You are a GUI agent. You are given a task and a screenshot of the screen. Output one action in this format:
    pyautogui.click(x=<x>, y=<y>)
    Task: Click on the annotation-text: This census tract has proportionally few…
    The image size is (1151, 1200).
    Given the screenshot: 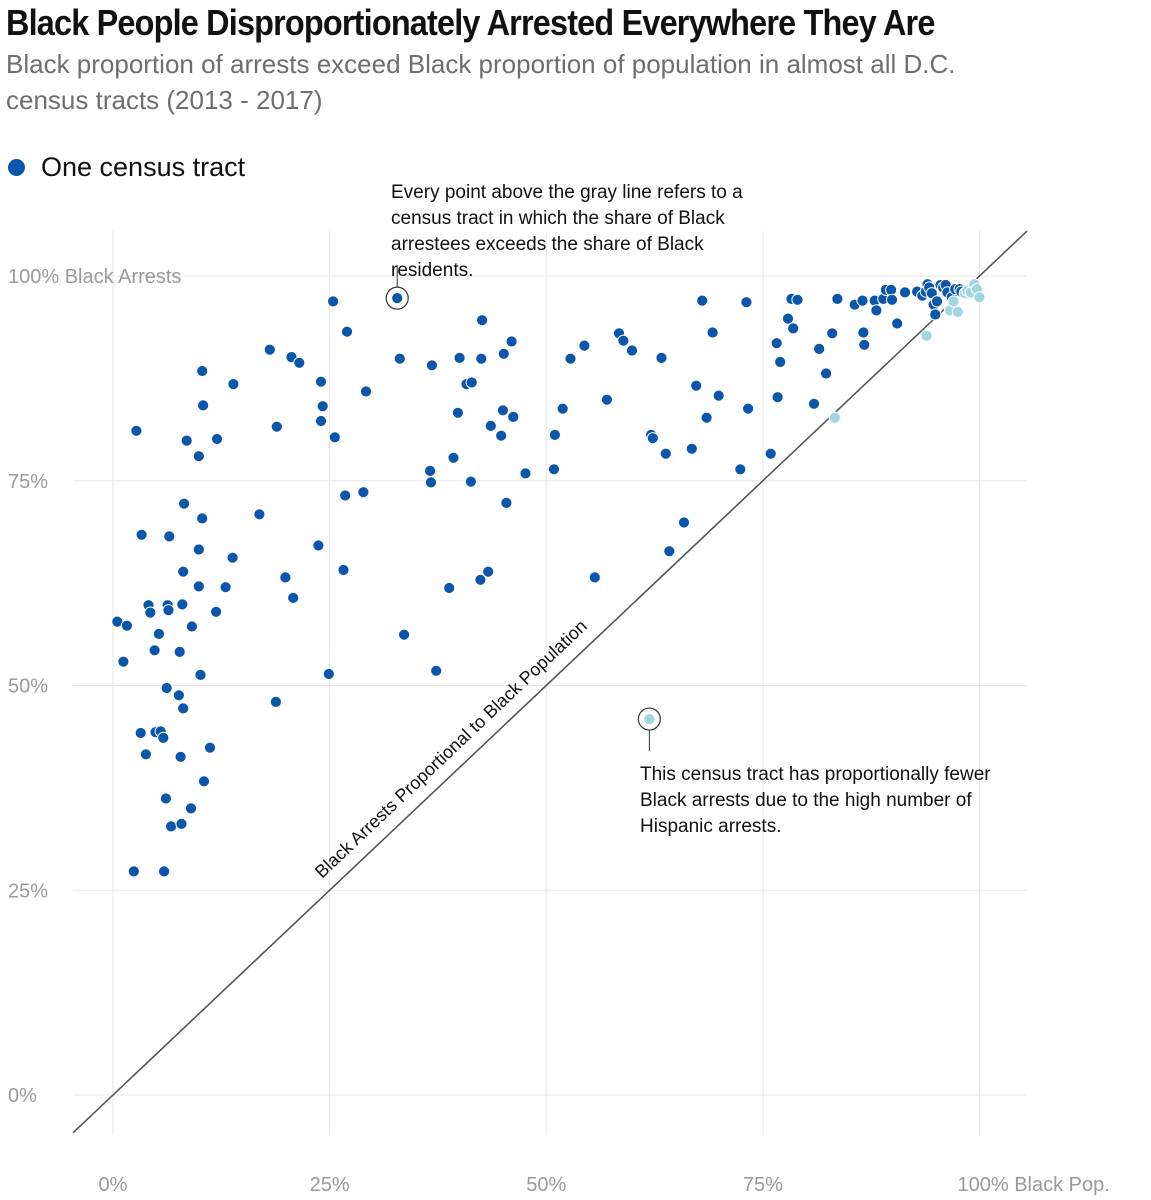 What is the action you would take?
    pyautogui.click(x=815, y=800)
    